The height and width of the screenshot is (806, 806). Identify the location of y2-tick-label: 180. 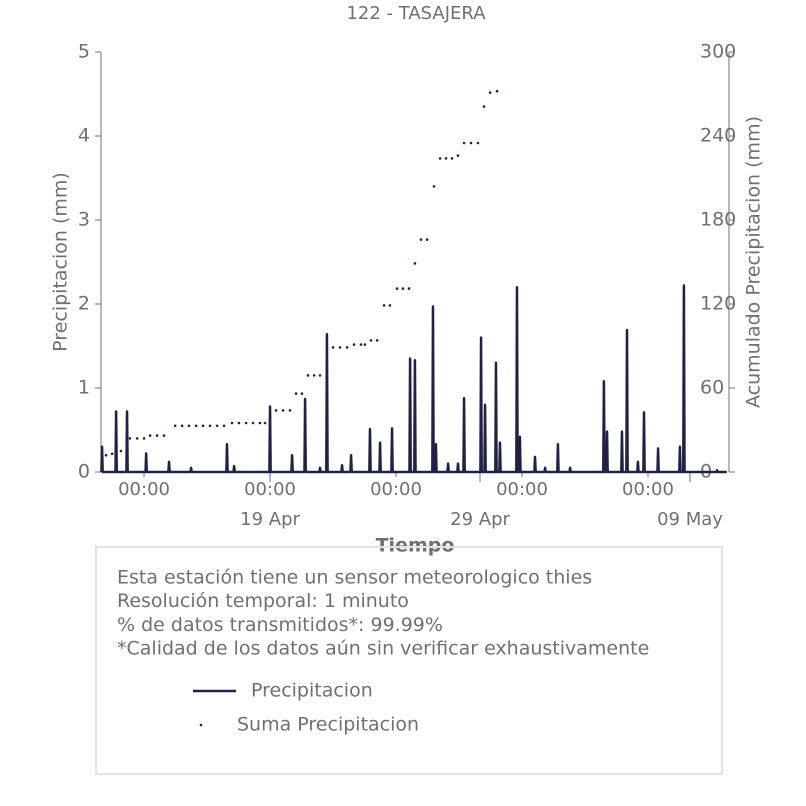
(718, 220).